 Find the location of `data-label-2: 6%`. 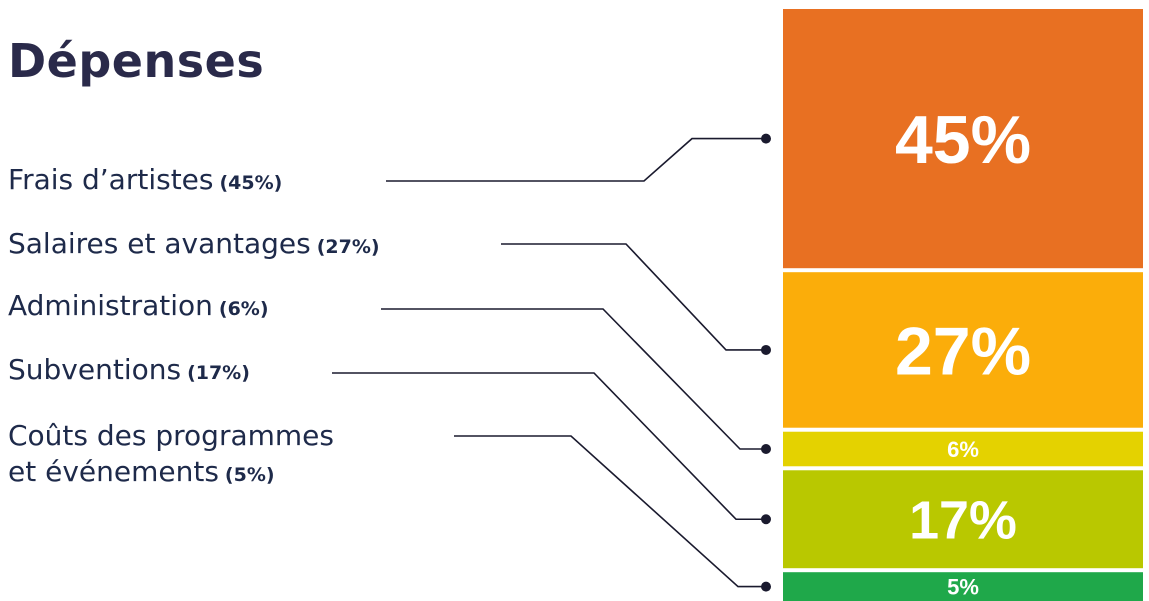

data-label-2: 6% is located at coordinates (963, 449).